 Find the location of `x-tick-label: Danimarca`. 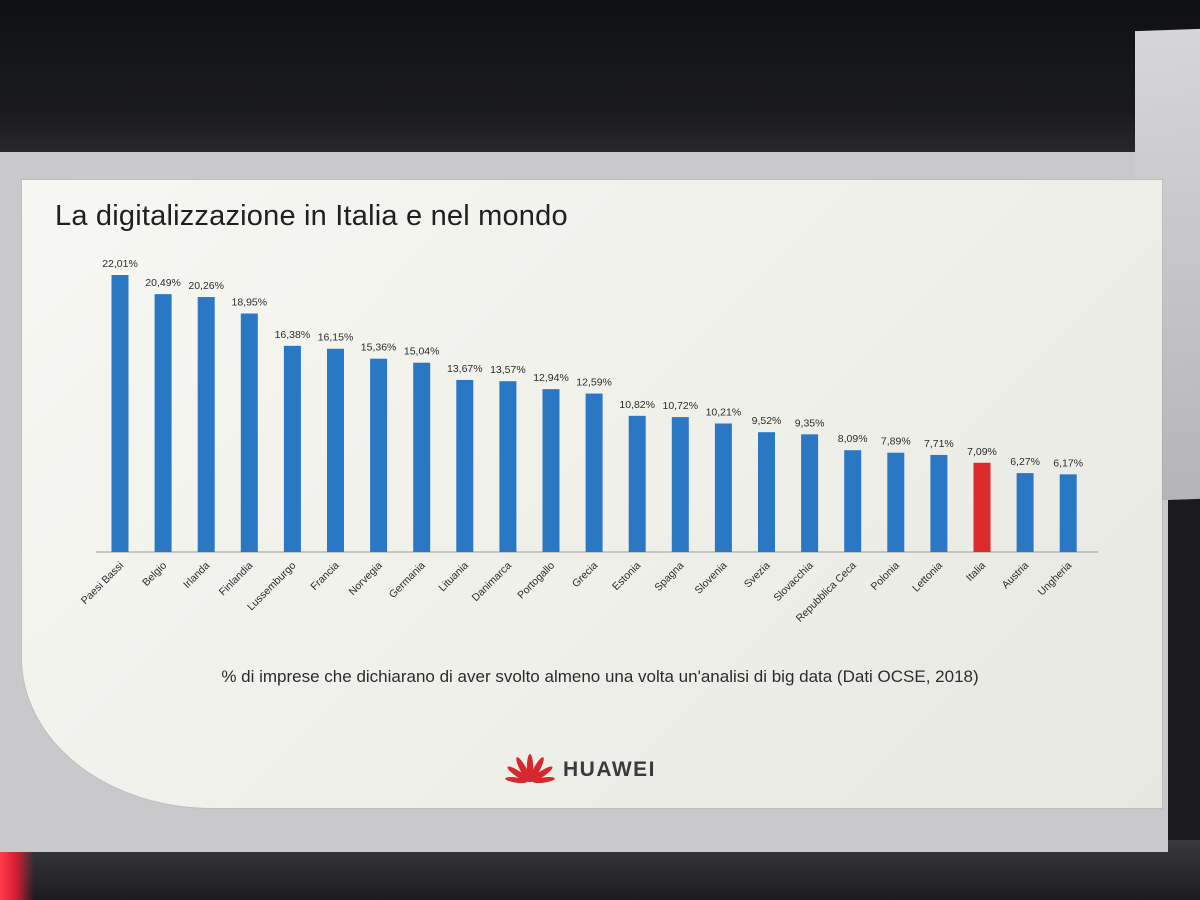

x-tick-label: Danimarca is located at coordinates (492, 582).